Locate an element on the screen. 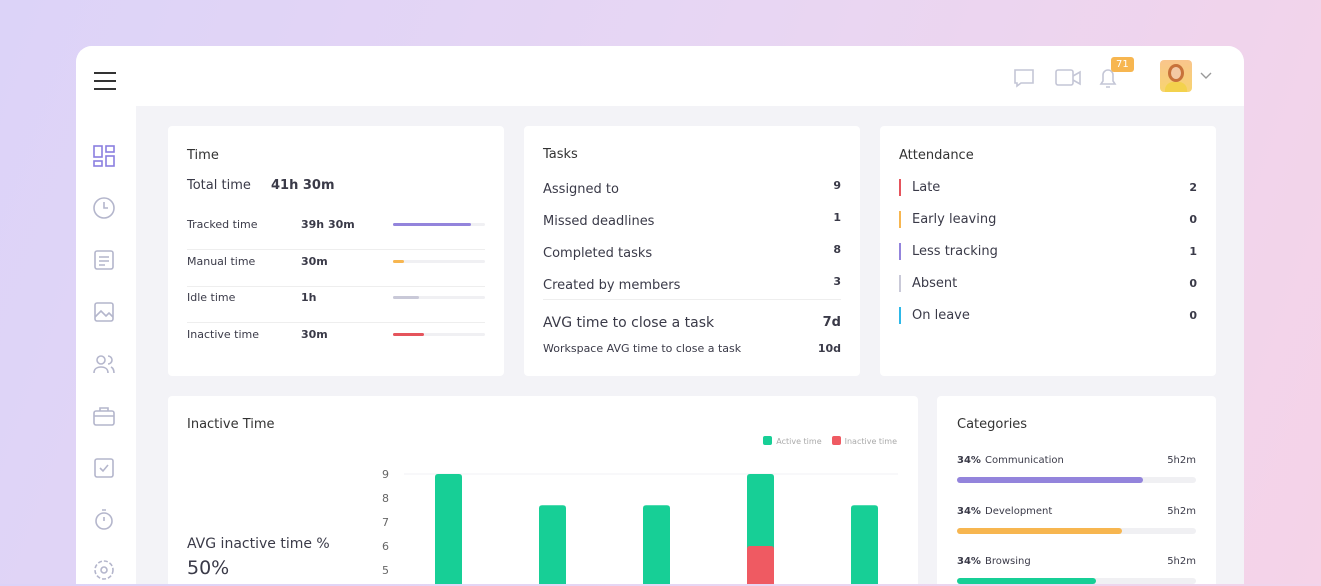 This screenshot has height=586, width=1321. attendance-row: On leave 0 is located at coordinates (1048, 316).